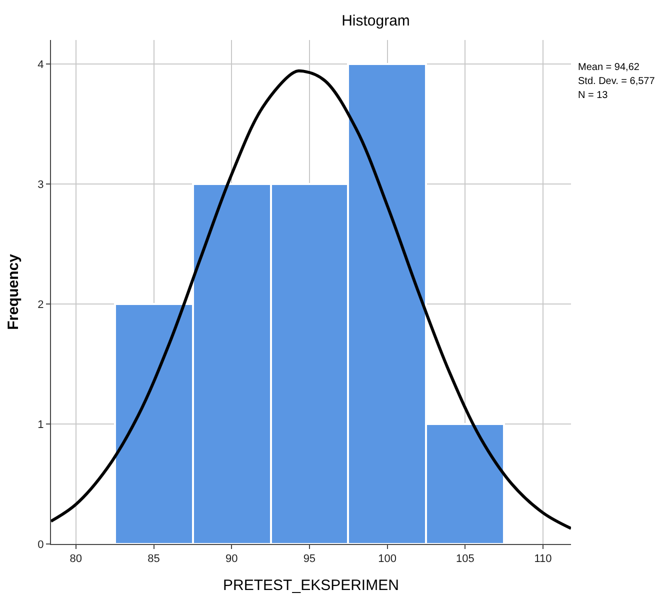 The image size is (671, 603). What do you see at coordinates (231, 559) in the screenshot?
I see `x-tick-label: 90` at bounding box center [231, 559].